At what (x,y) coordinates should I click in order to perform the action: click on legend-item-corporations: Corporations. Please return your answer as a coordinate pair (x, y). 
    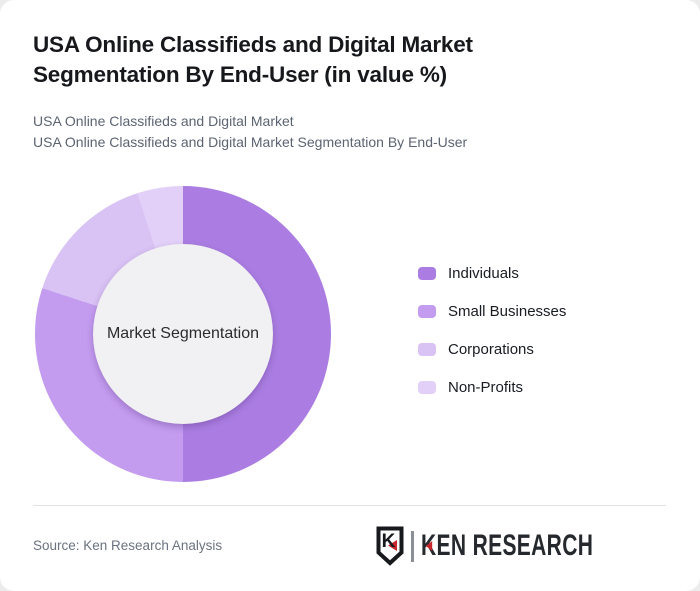
    Looking at the image, I should click on (492, 349).